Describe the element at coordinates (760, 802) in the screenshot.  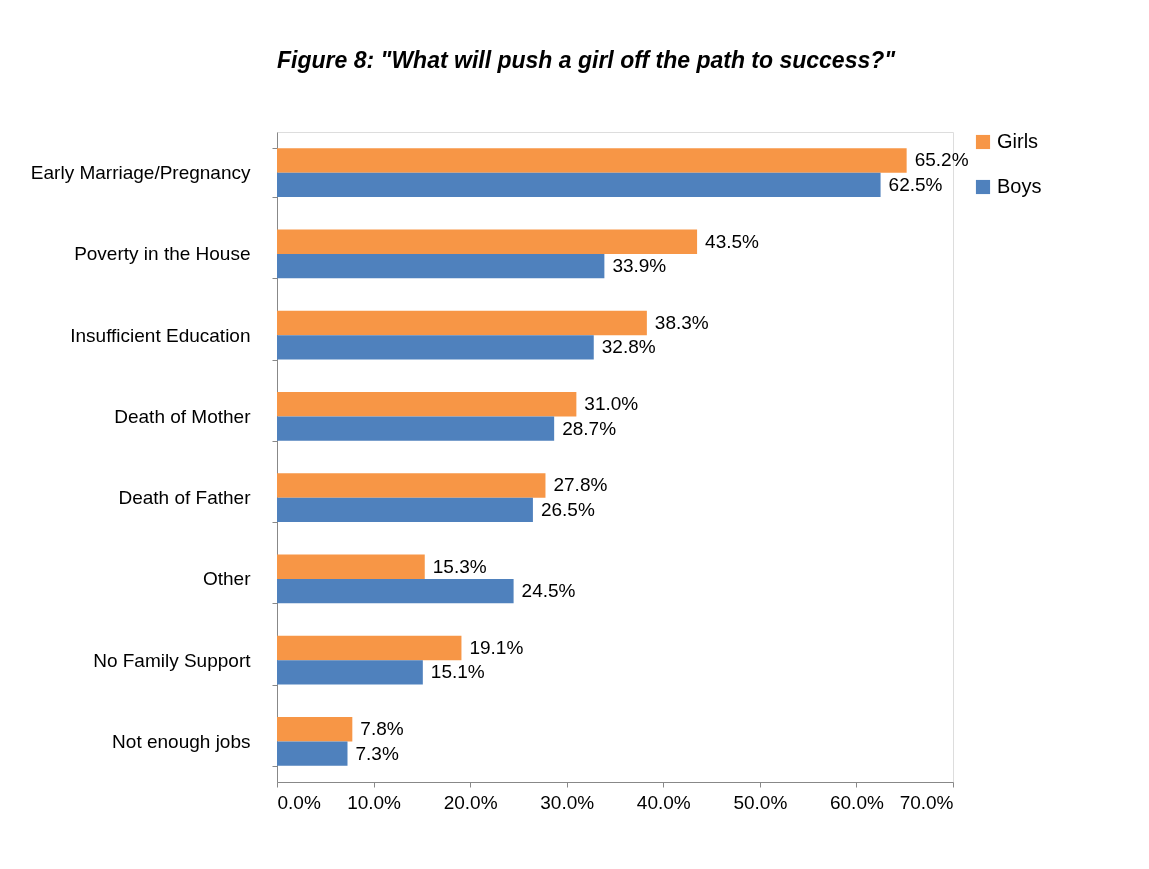
I see `x-tick-label: 50.0%` at that location.